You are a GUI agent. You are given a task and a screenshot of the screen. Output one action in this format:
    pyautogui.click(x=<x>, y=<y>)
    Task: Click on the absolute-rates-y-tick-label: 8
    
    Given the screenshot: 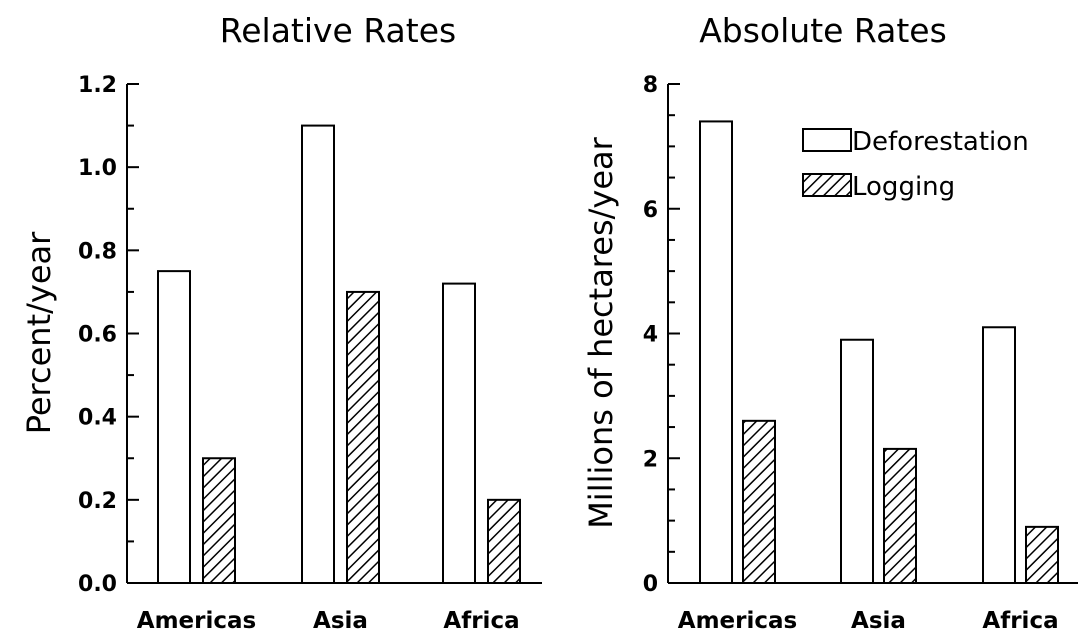 What is the action you would take?
    pyautogui.click(x=650, y=85)
    